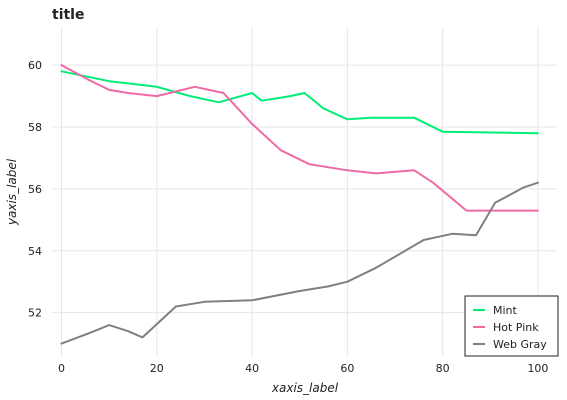 The image size is (567, 400). I want to click on x-tick-label: 0, so click(61, 368).